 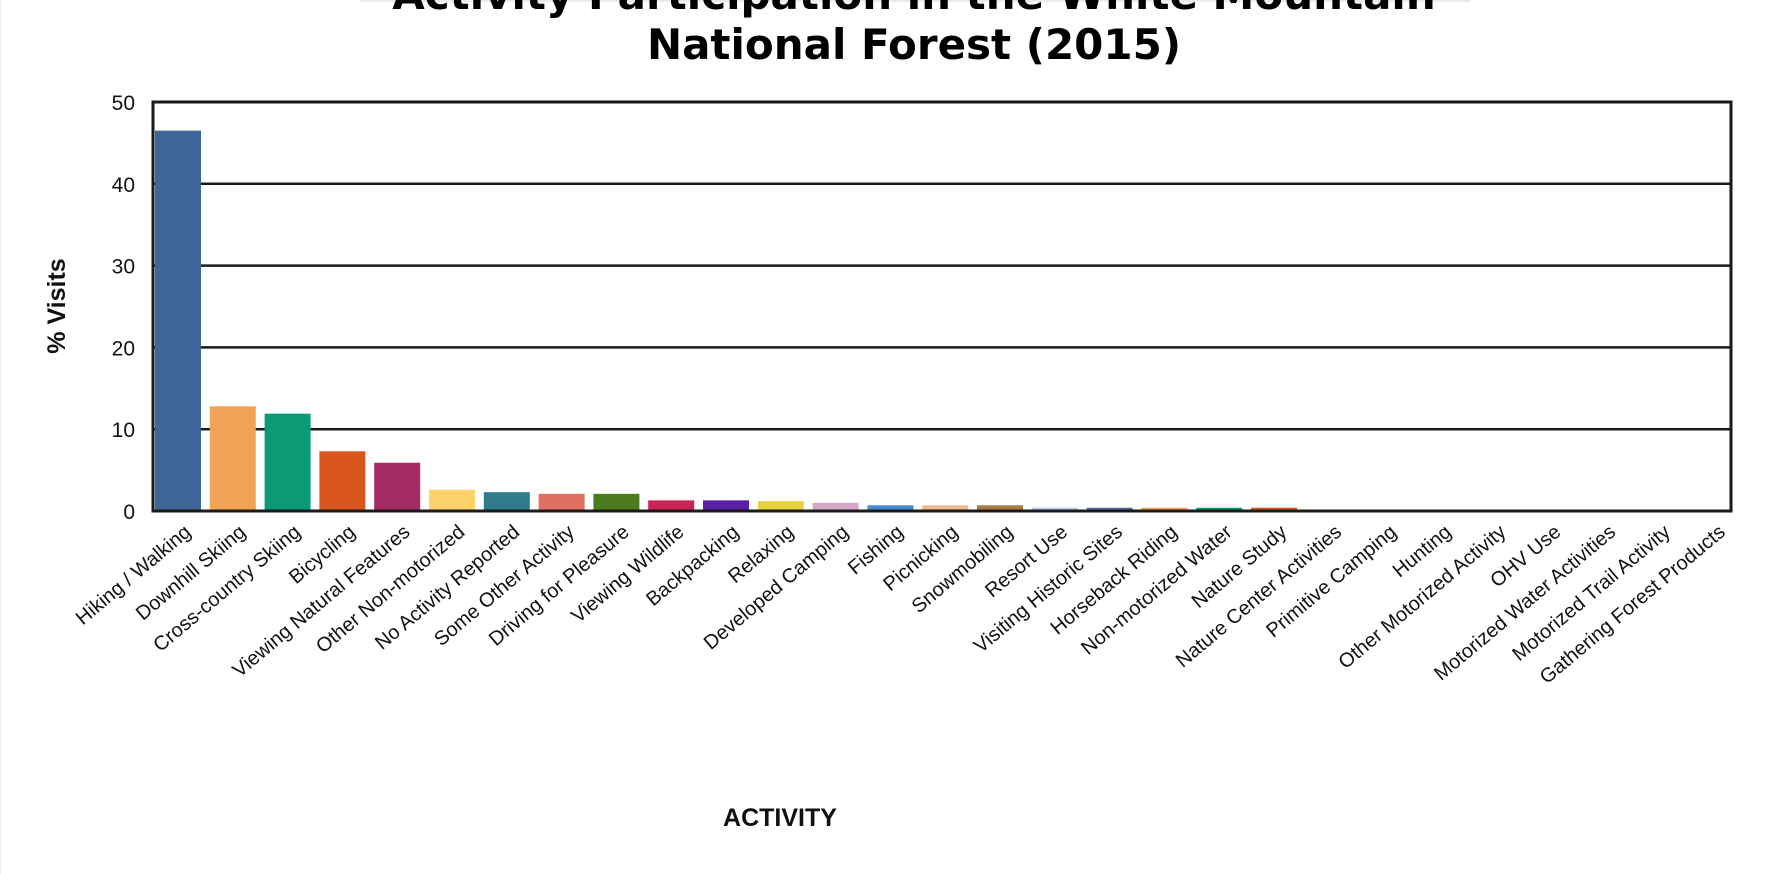 What do you see at coordinates (914, 44) in the screenshot?
I see `chart-title-line-2: National Forest (2015)` at bounding box center [914, 44].